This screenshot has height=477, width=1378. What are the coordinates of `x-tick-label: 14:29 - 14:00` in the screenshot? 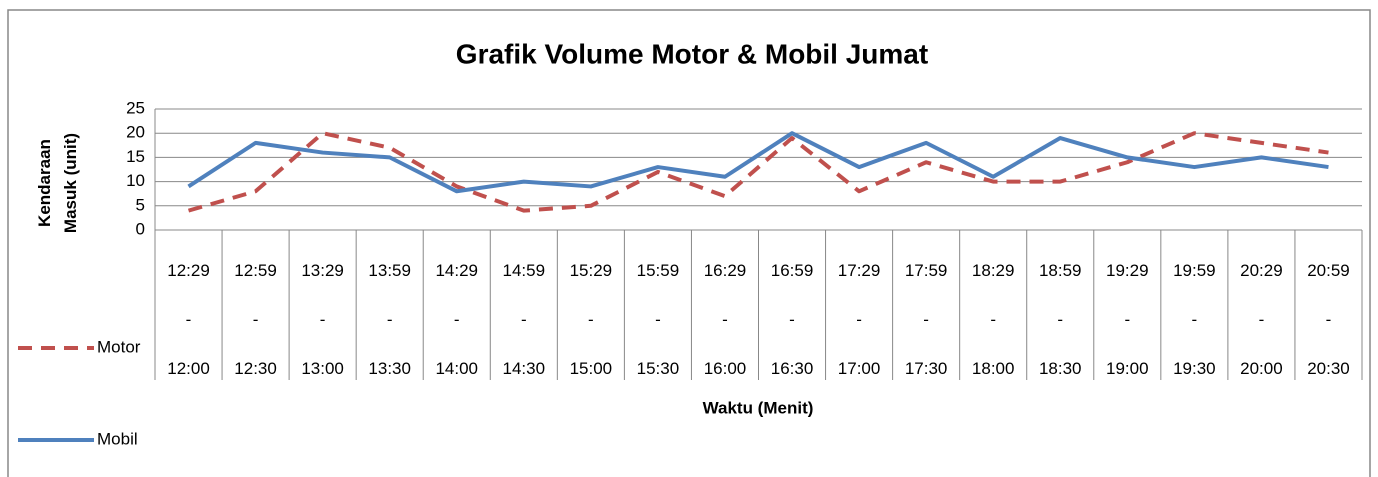 It's located at (457, 319).